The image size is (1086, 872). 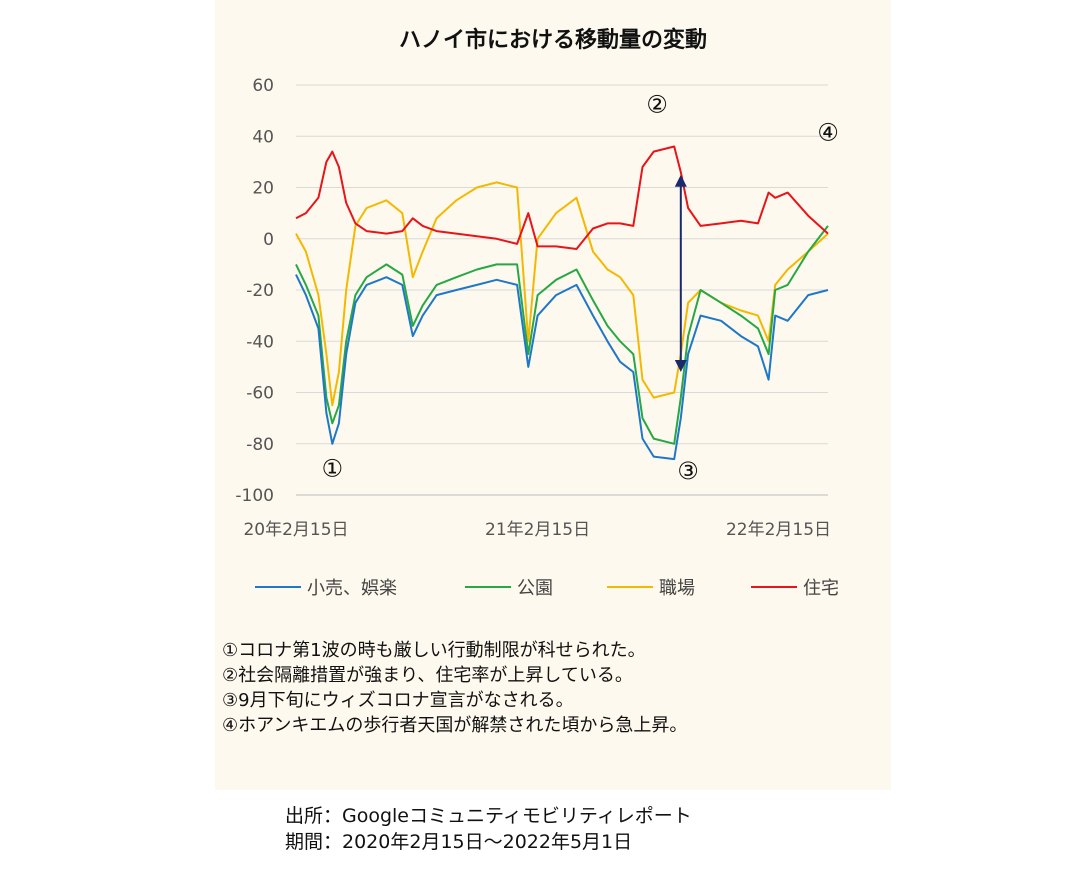 I want to click on legend-item-retail: 小売、娯楽, so click(x=326, y=587).